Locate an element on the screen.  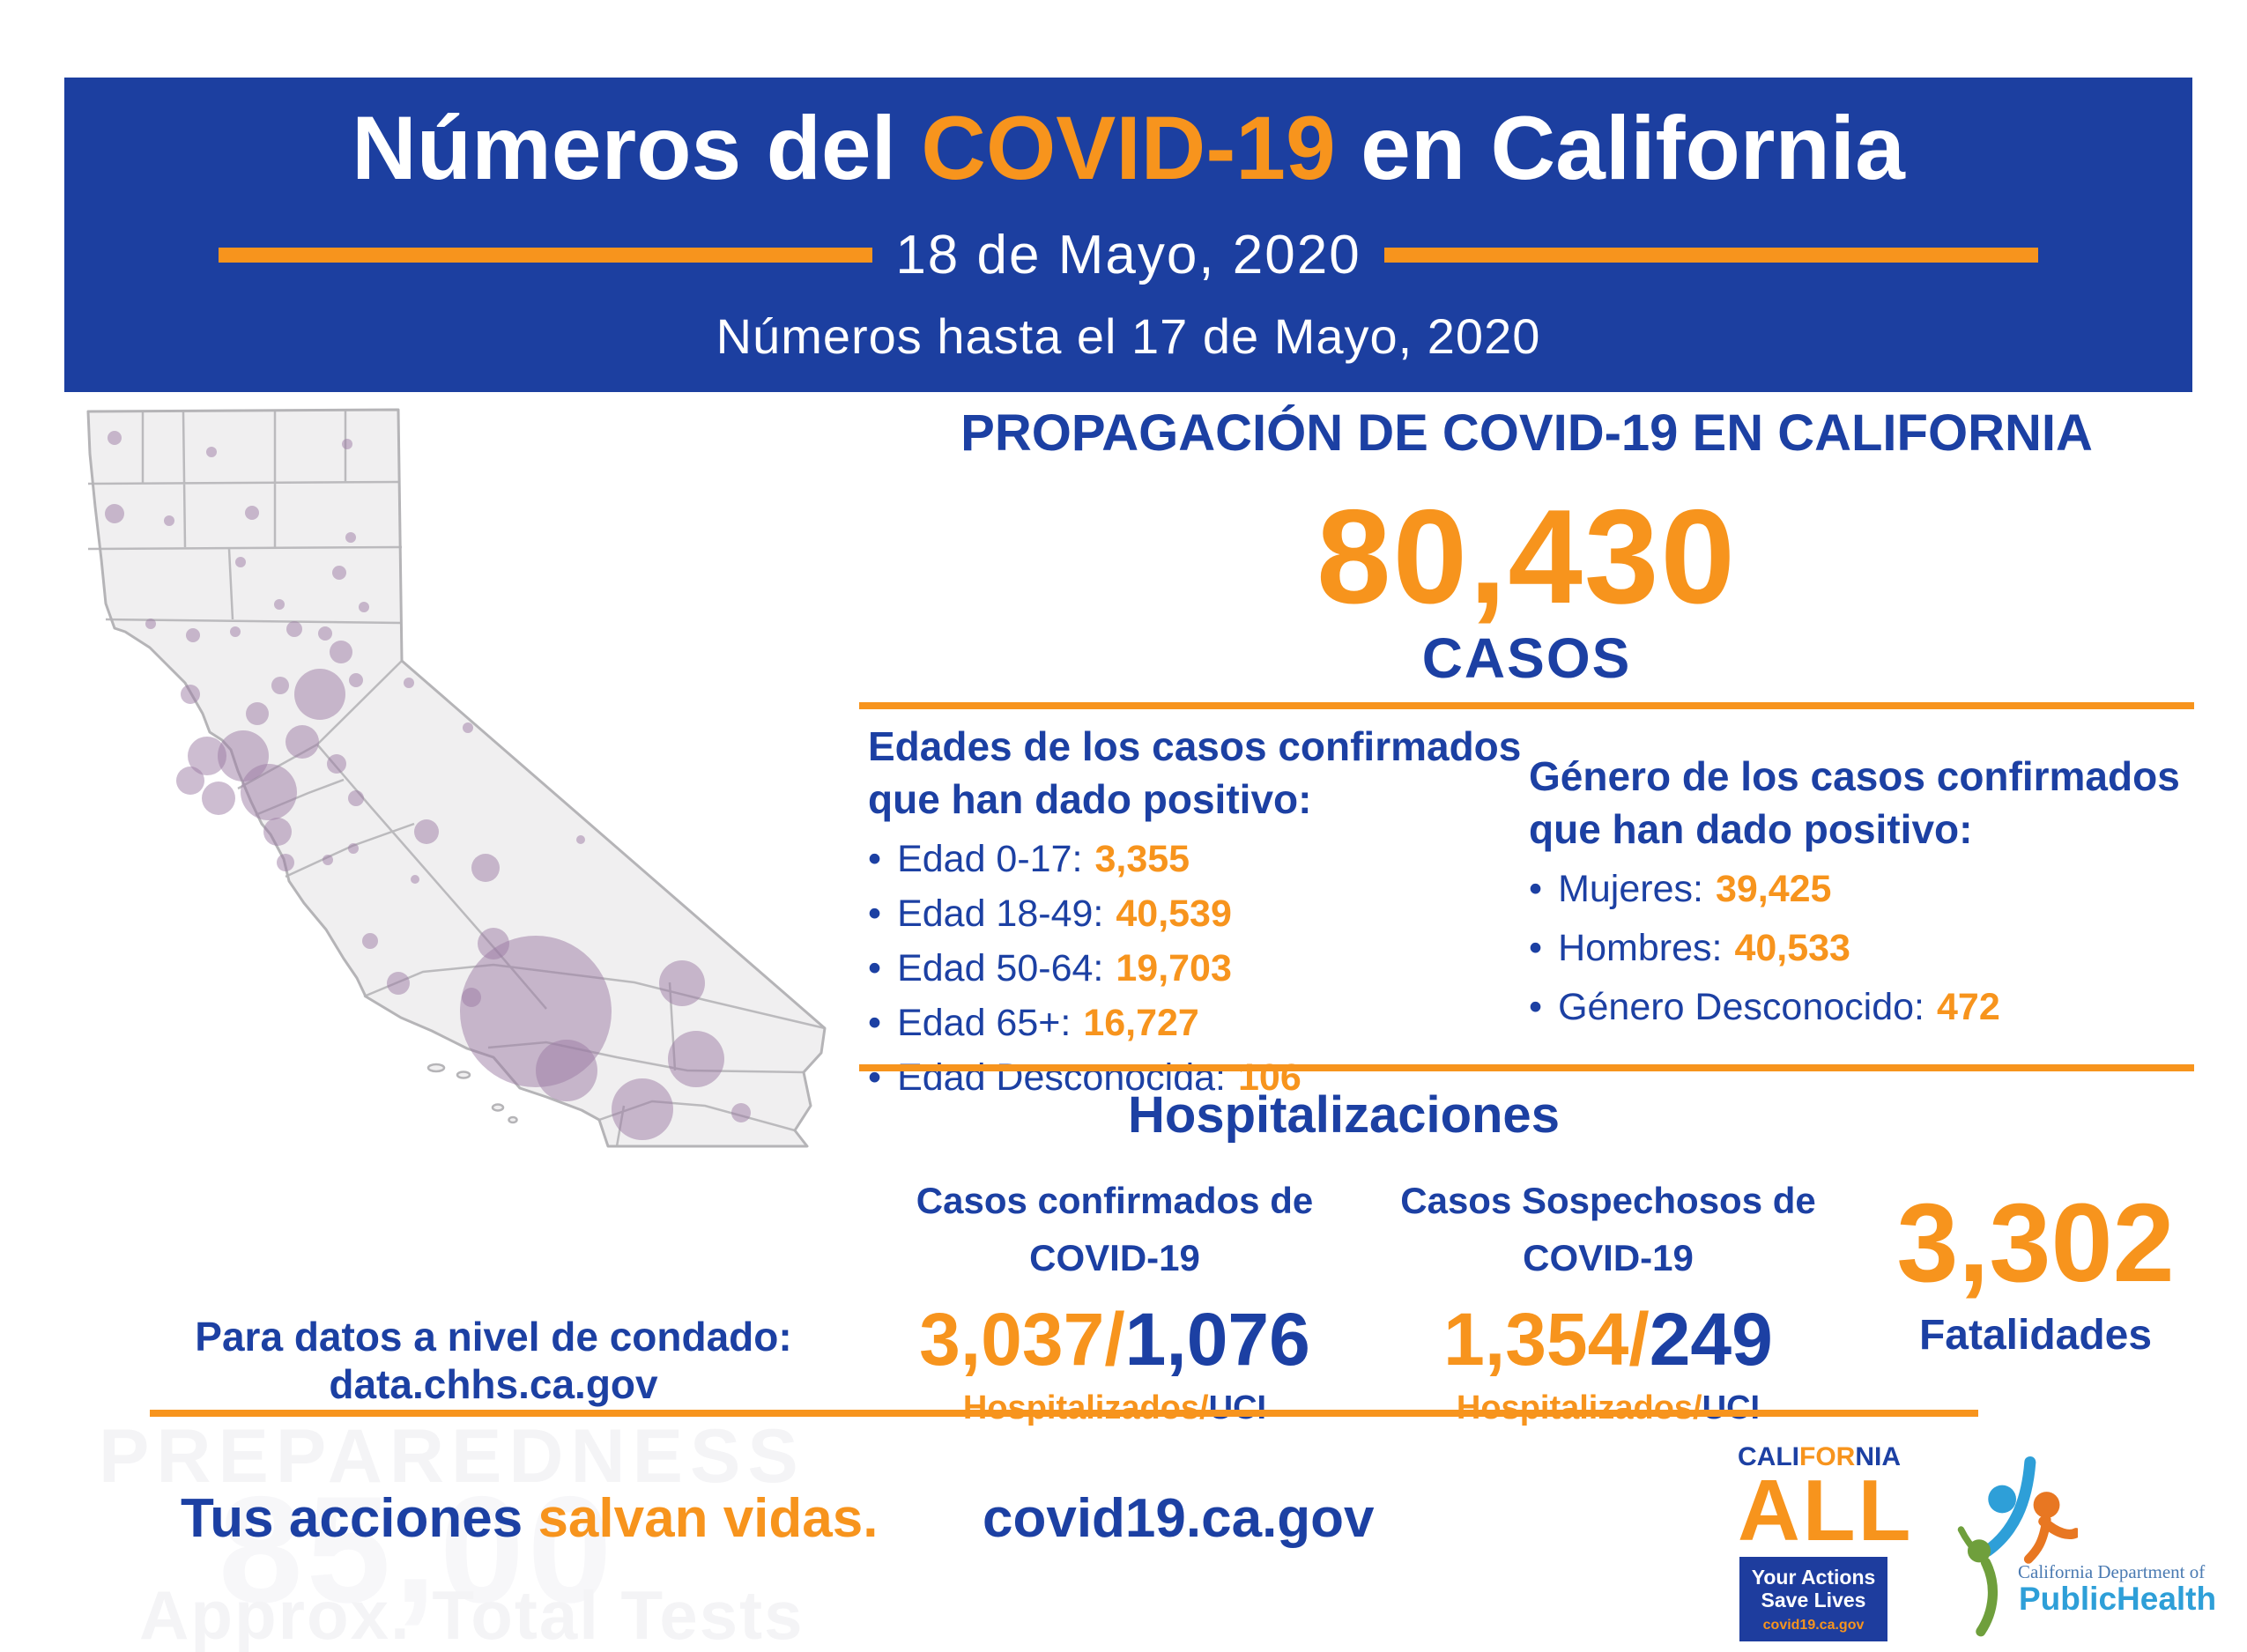
list-item: • Mujeres: 39,425 is located at coordinates (1864, 889).